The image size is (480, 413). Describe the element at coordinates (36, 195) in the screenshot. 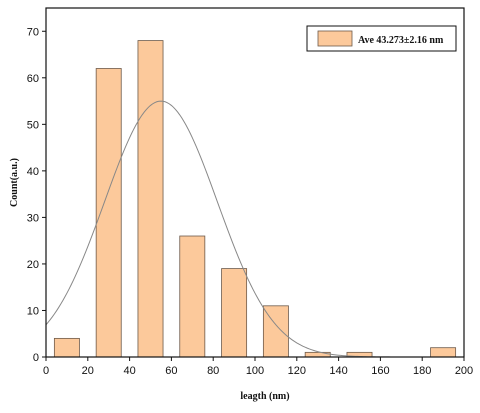

I see `y-axis-ticks: 0 10 20 30 40 50 60 70` at that location.